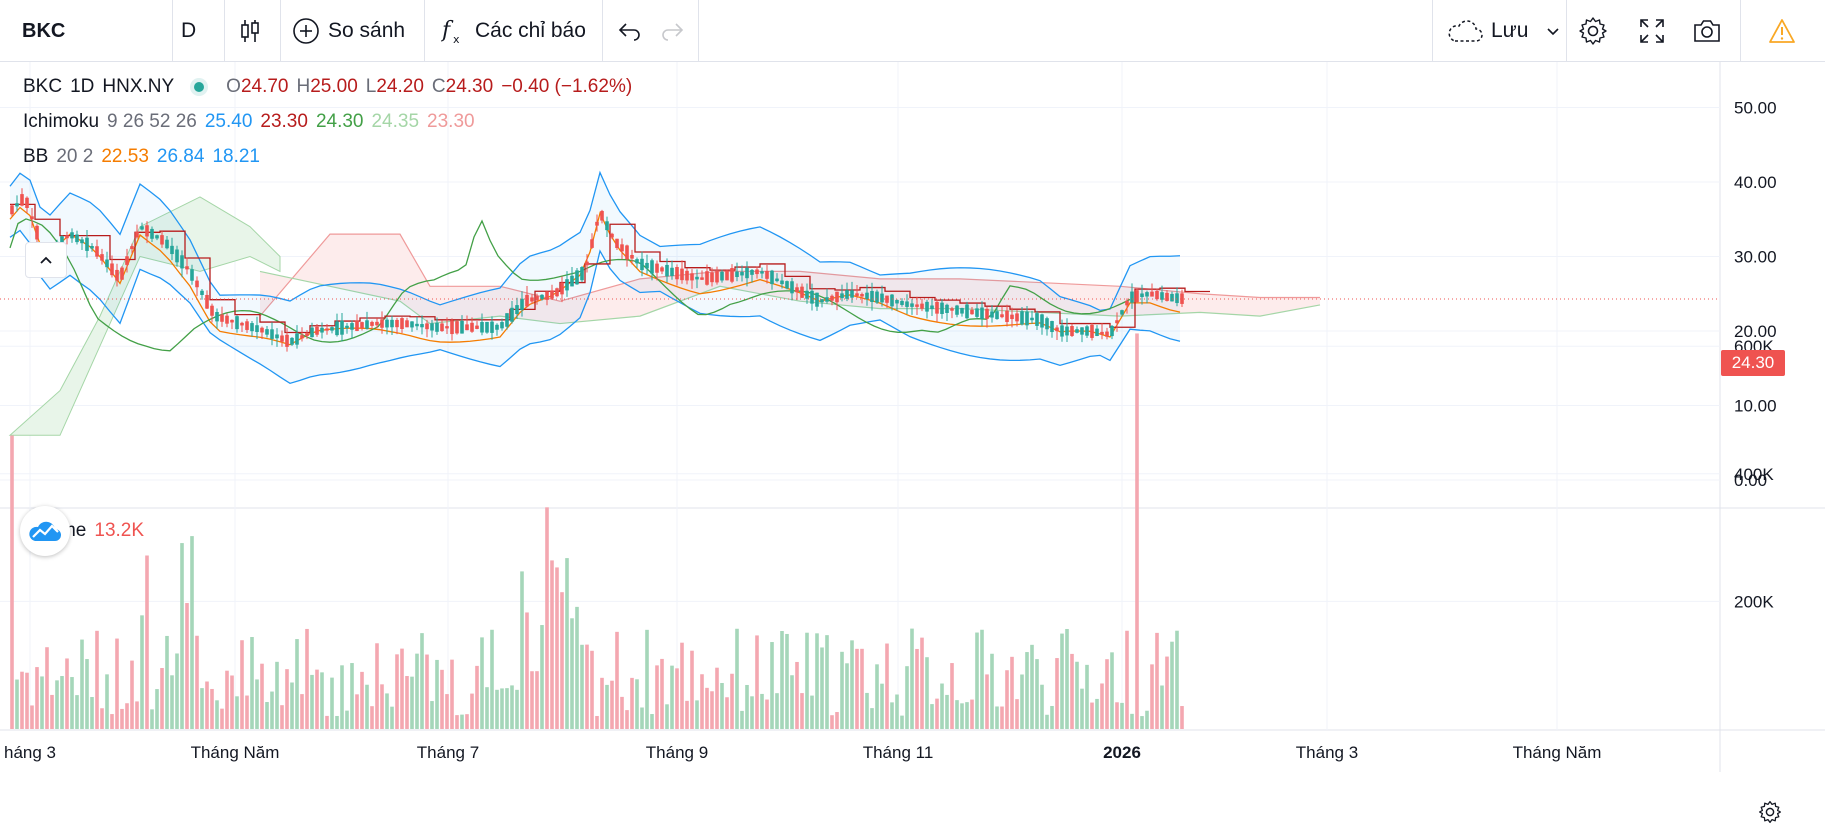 This screenshot has height=829, width=1825. What do you see at coordinates (188, 31) in the screenshot?
I see `interval-button: D` at bounding box center [188, 31].